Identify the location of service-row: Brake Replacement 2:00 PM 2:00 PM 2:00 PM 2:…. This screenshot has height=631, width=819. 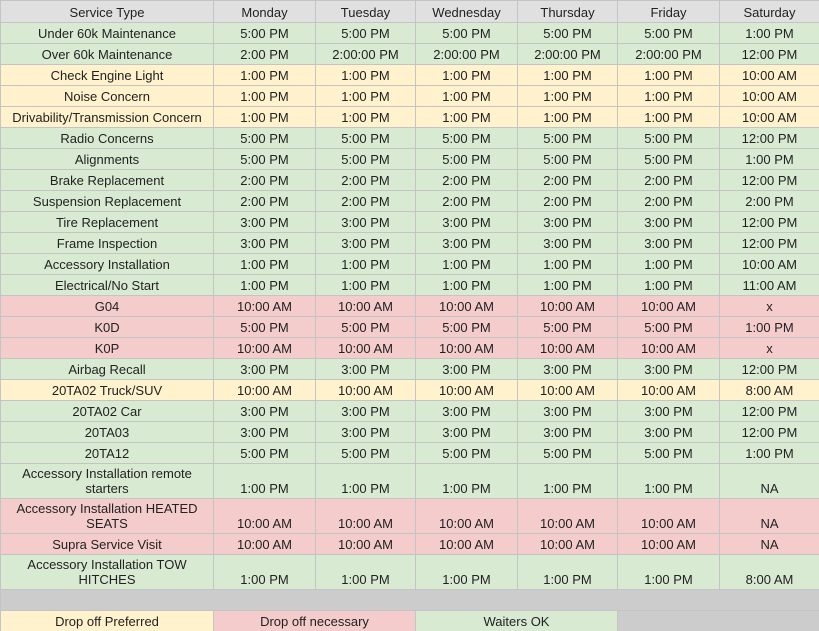
(409, 180).